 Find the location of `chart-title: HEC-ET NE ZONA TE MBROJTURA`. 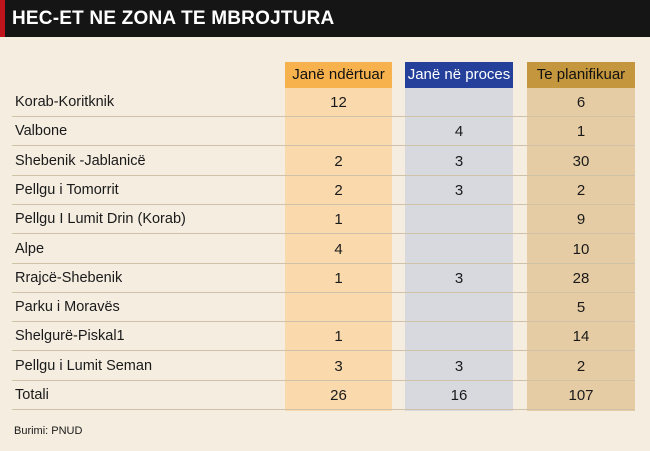

chart-title: HEC-ET NE ZONA TE MBROJTURA is located at coordinates (173, 18).